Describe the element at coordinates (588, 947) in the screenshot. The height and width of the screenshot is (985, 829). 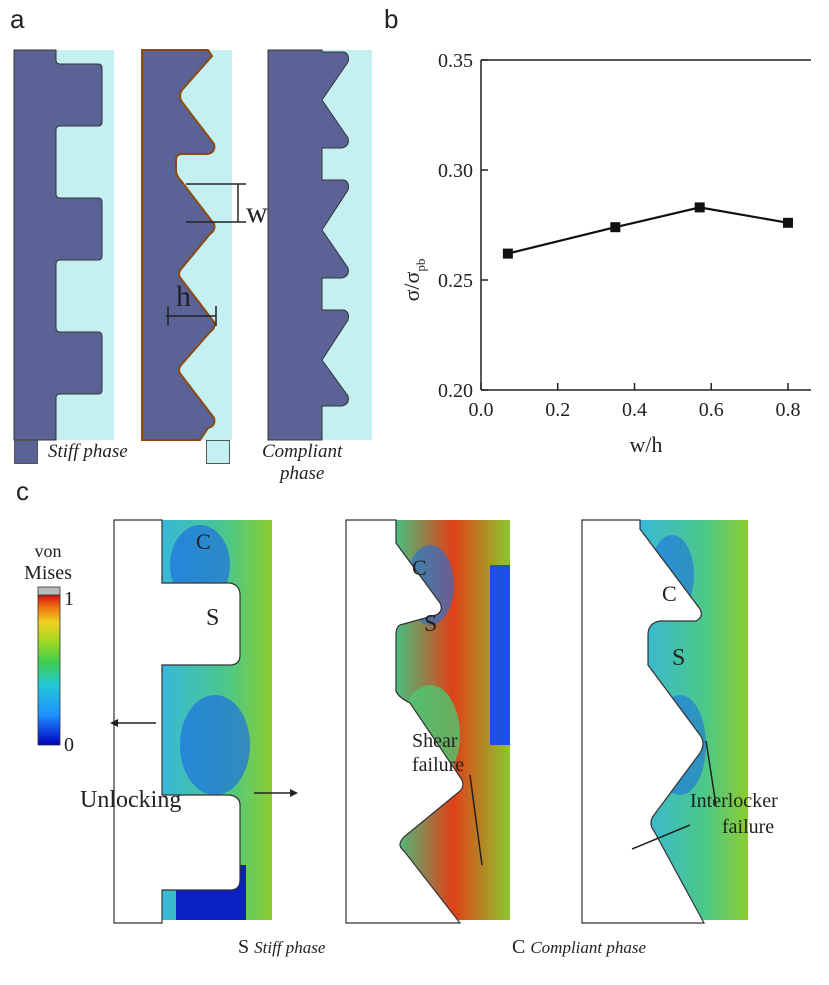
I see `bottom-label-compliant-text: Compliant phase` at that location.